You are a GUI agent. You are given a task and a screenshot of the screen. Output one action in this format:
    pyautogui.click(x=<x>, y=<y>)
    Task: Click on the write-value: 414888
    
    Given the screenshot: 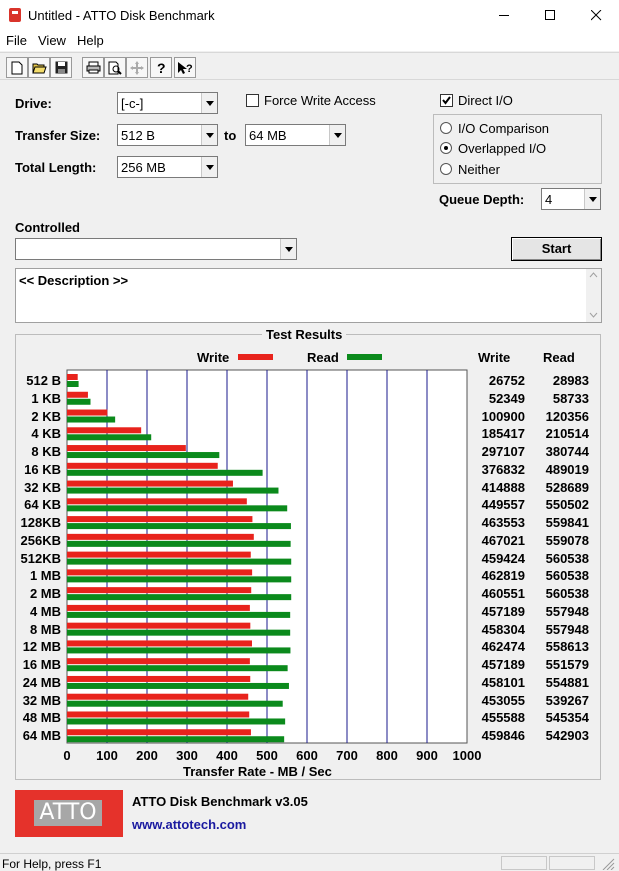 What is the action you would take?
    pyautogui.click(x=503, y=487)
    